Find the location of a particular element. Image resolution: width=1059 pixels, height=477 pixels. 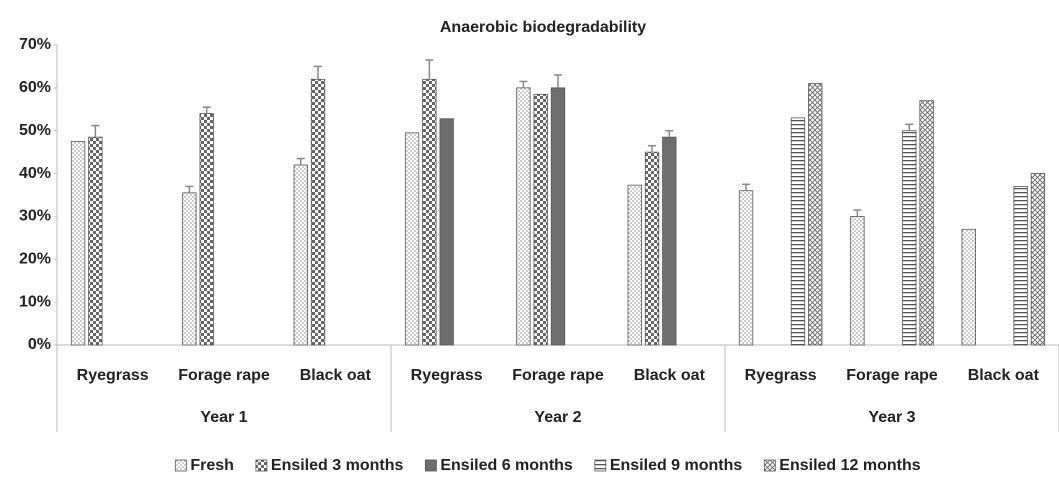

group-label: Year 1 is located at coordinates (223, 417).